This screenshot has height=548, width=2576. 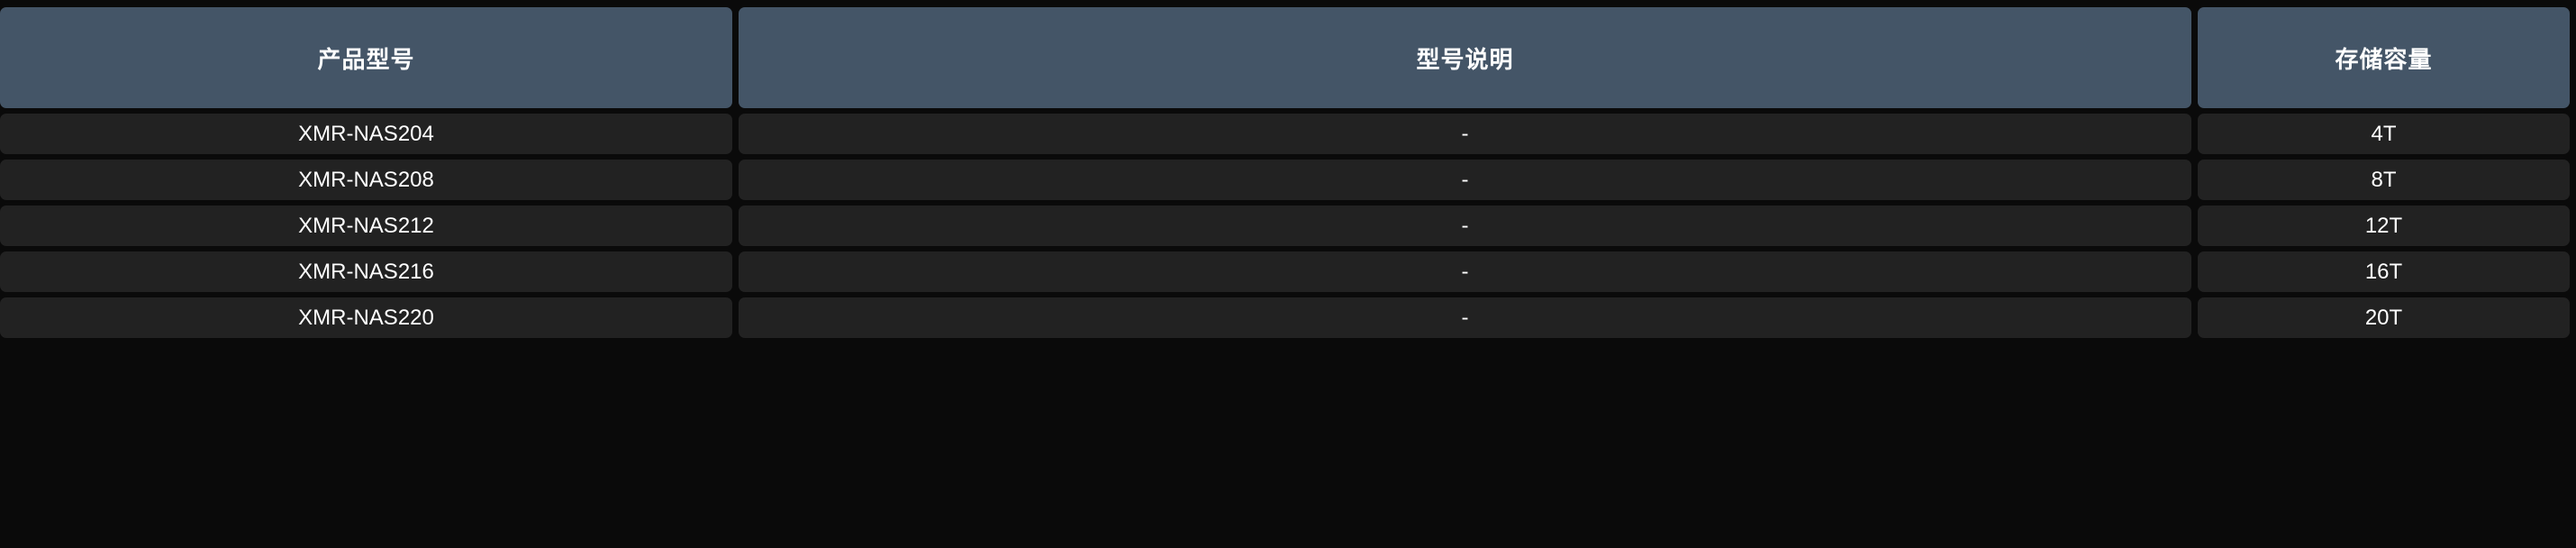 I want to click on cell-storage-capacity: 12T, so click(x=2384, y=226).